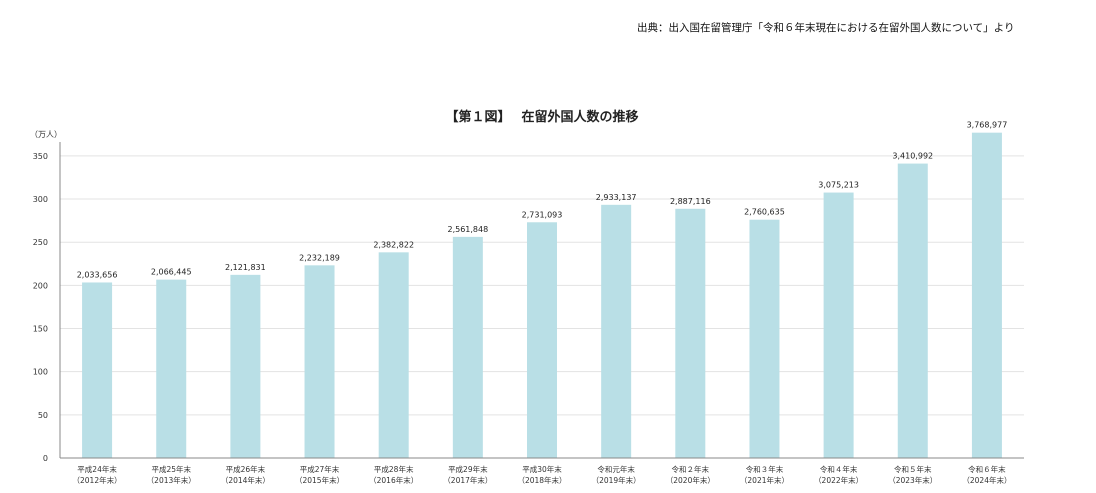  Describe the element at coordinates (765, 469) in the screenshot. I see `category-label: 令和３年末` at that location.